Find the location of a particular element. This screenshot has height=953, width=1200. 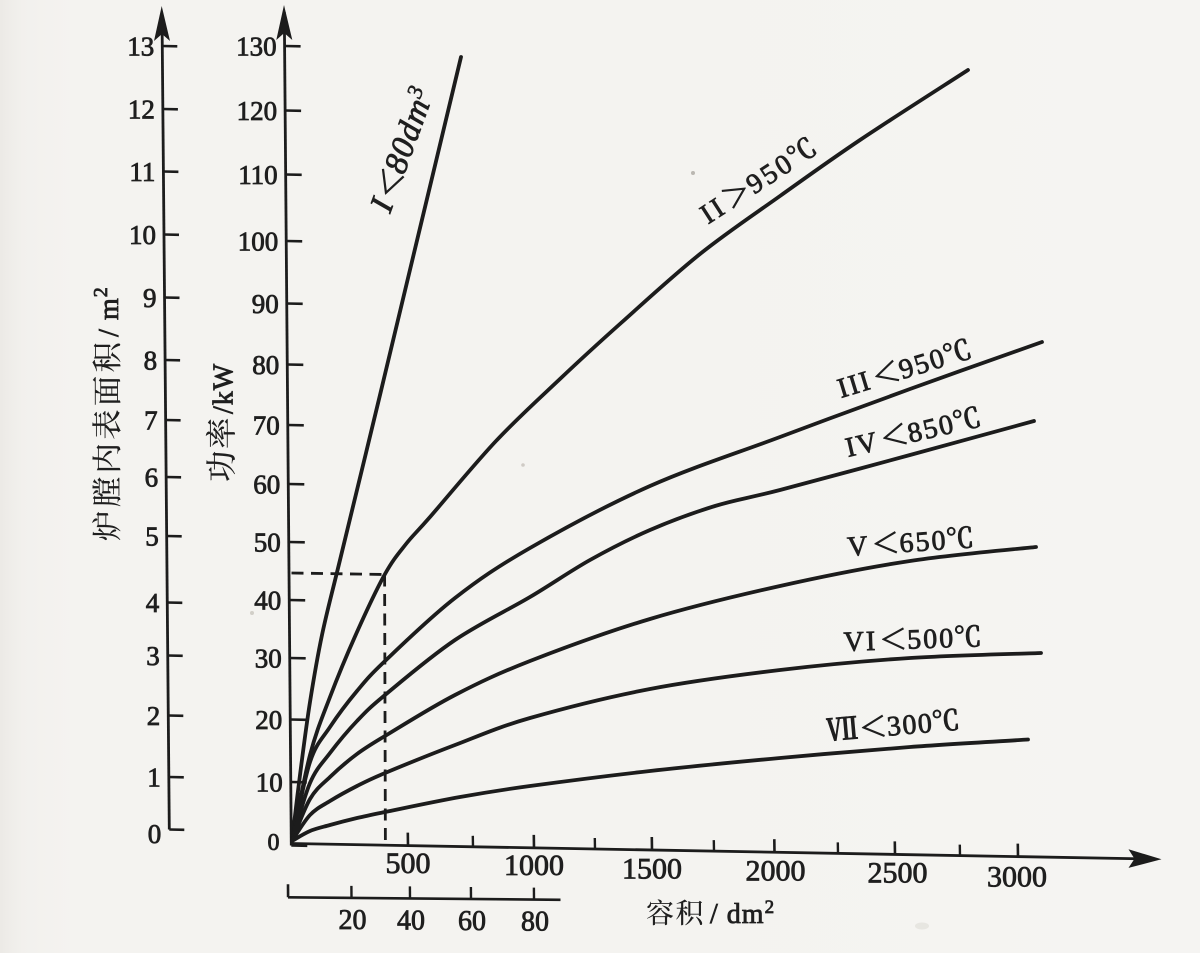

svg-text: V is located at coordinates (858, 547).